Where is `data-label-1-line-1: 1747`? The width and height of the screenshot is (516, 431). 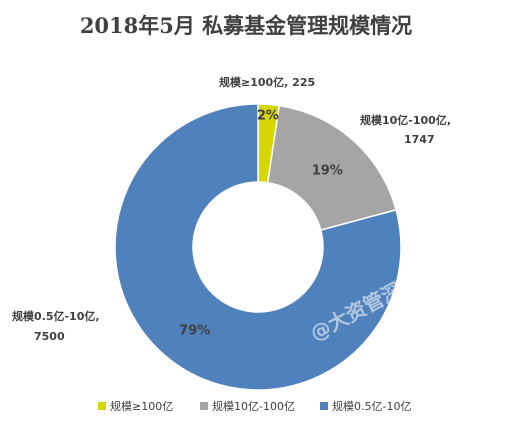
data-label-1-line-1: 1747 is located at coordinates (419, 139).